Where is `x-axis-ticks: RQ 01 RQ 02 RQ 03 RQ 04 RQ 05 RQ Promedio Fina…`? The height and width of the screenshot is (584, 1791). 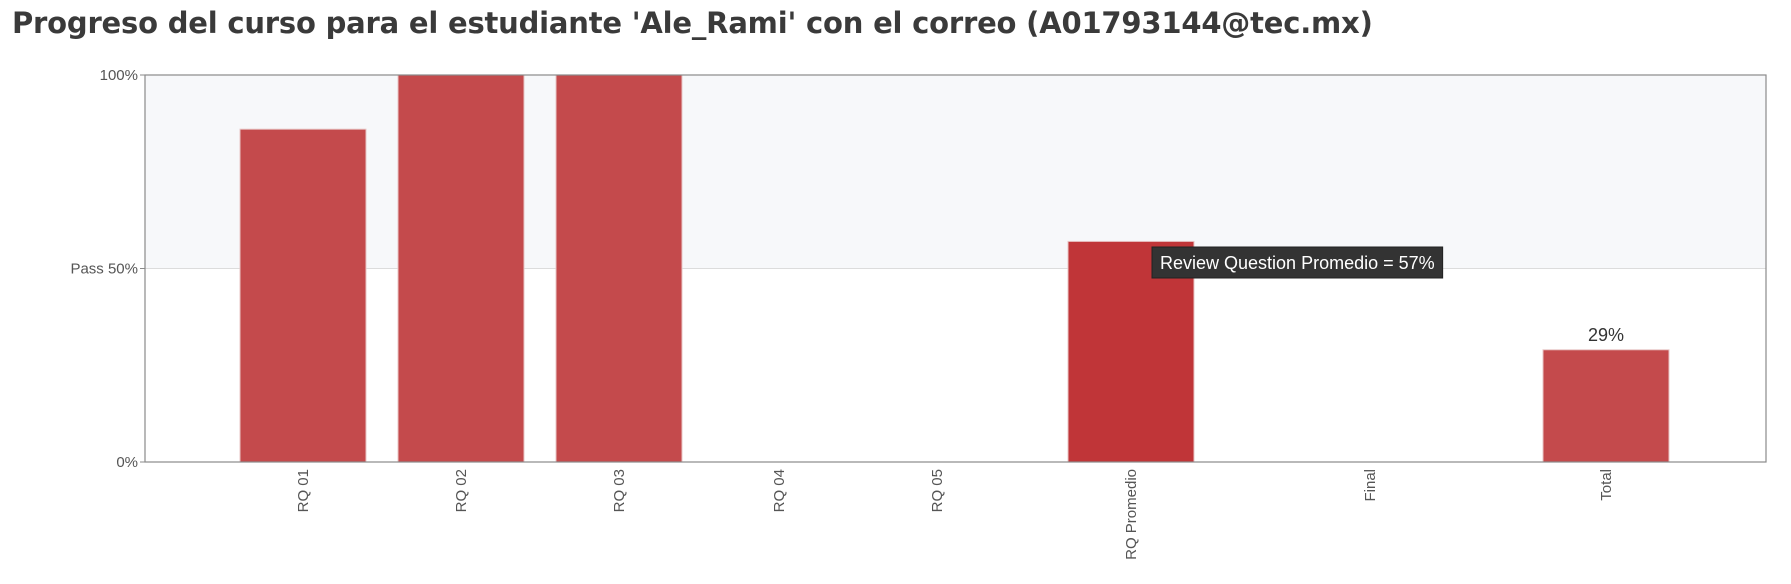 x-axis-ticks: RQ 01 RQ 02 RQ 03 RQ 04 RQ 05 RQ Promedio Fina… is located at coordinates (955, 514).